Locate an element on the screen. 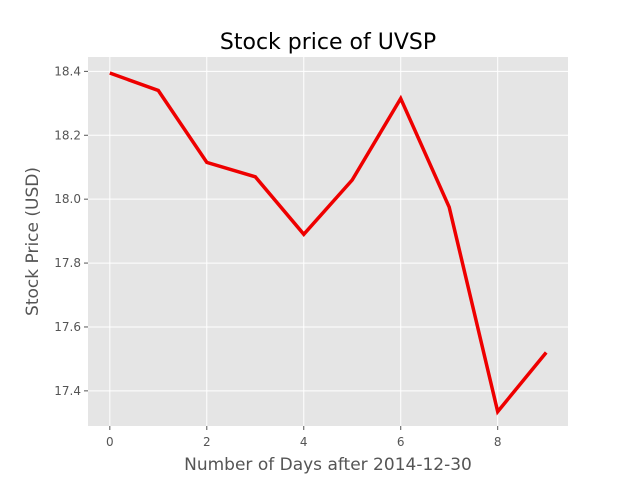  y-tick-label: 17.8 is located at coordinates (67, 263).